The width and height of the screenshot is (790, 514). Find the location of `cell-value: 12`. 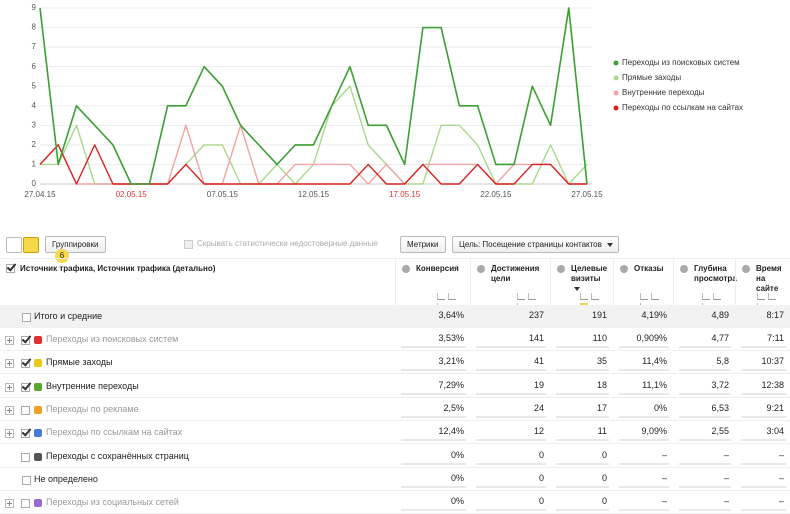

cell-value: 12 is located at coordinates (538, 431).